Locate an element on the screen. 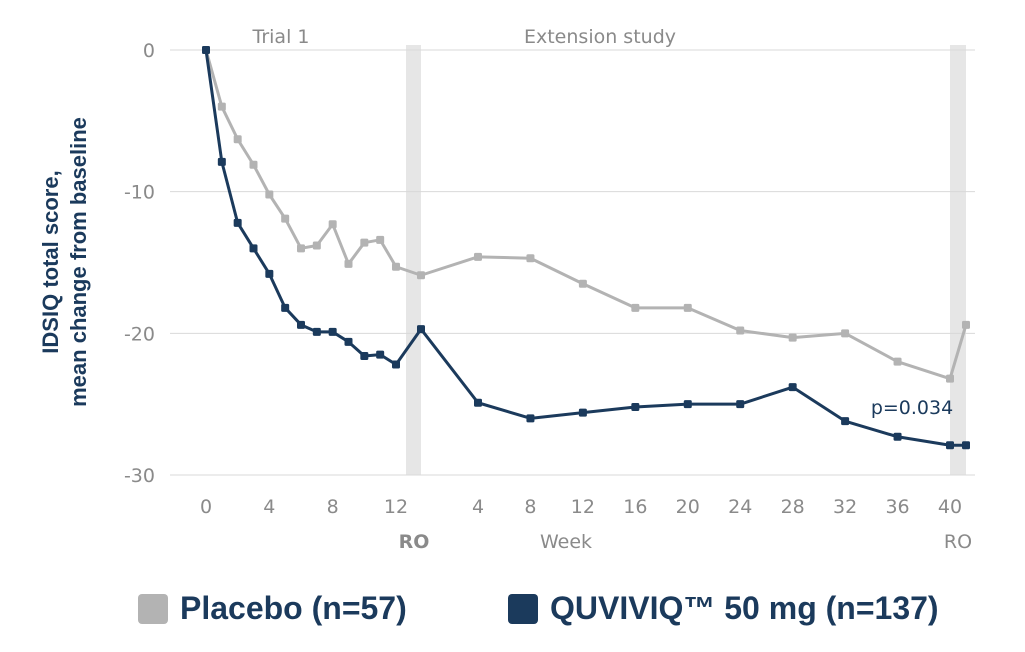 The image size is (1025, 652). legend: Placebo (n=57) QUVIVIQ™ 50 mg (n=137) is located at coordinates (512, 615).